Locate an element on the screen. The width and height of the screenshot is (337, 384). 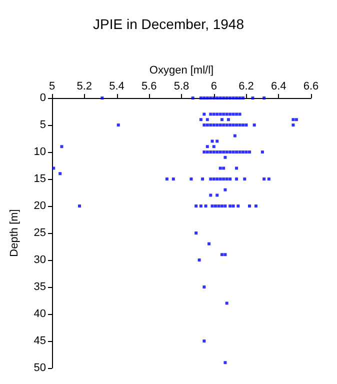
x-tick-label: 5.4 is located at coordinates (116, 86).